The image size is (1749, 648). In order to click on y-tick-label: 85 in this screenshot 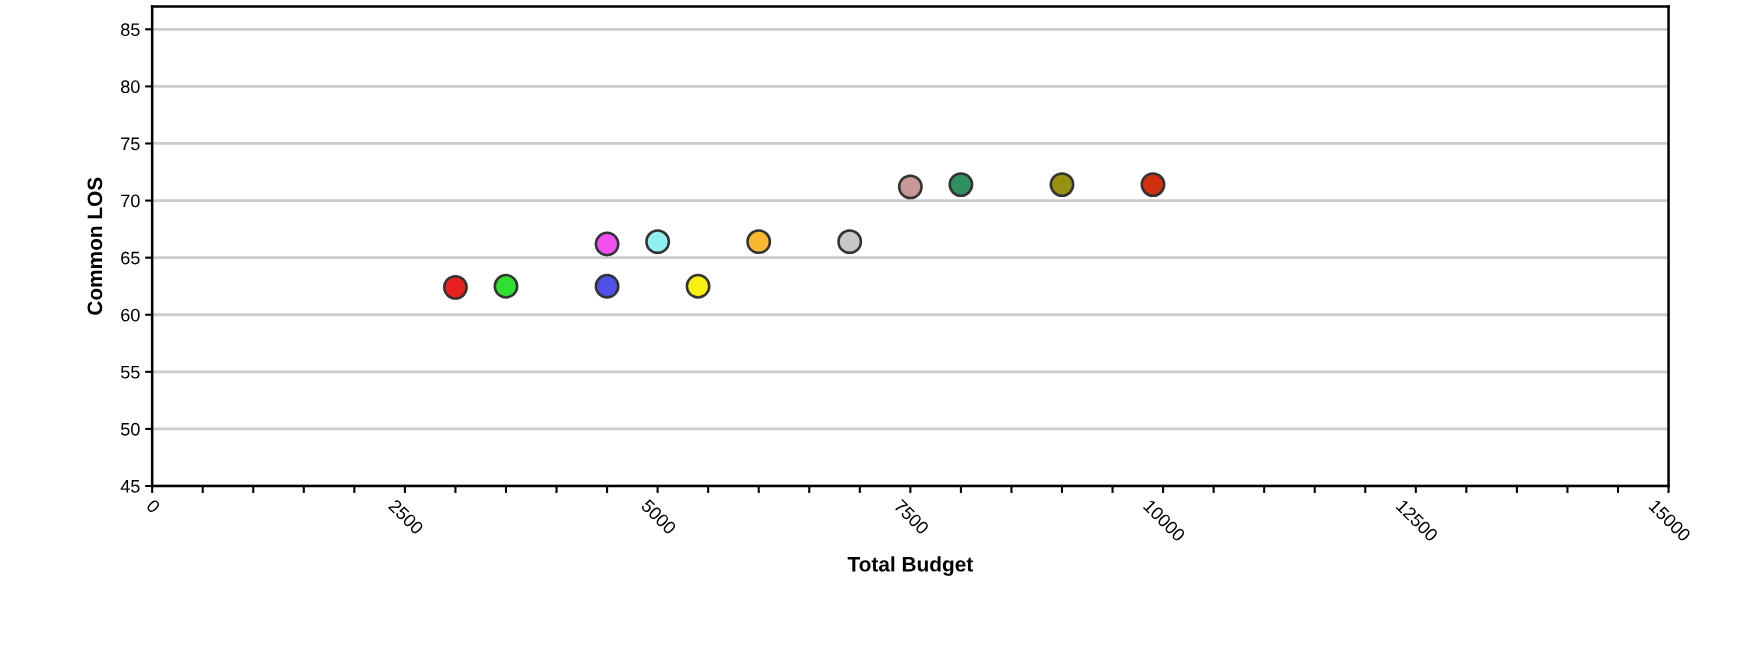, I will do `click(130, 30)`.